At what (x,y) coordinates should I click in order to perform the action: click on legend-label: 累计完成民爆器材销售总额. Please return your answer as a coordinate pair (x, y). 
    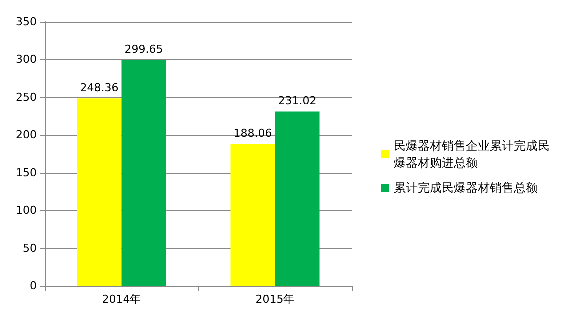
    Looking at the image, I should click on (466, 188).